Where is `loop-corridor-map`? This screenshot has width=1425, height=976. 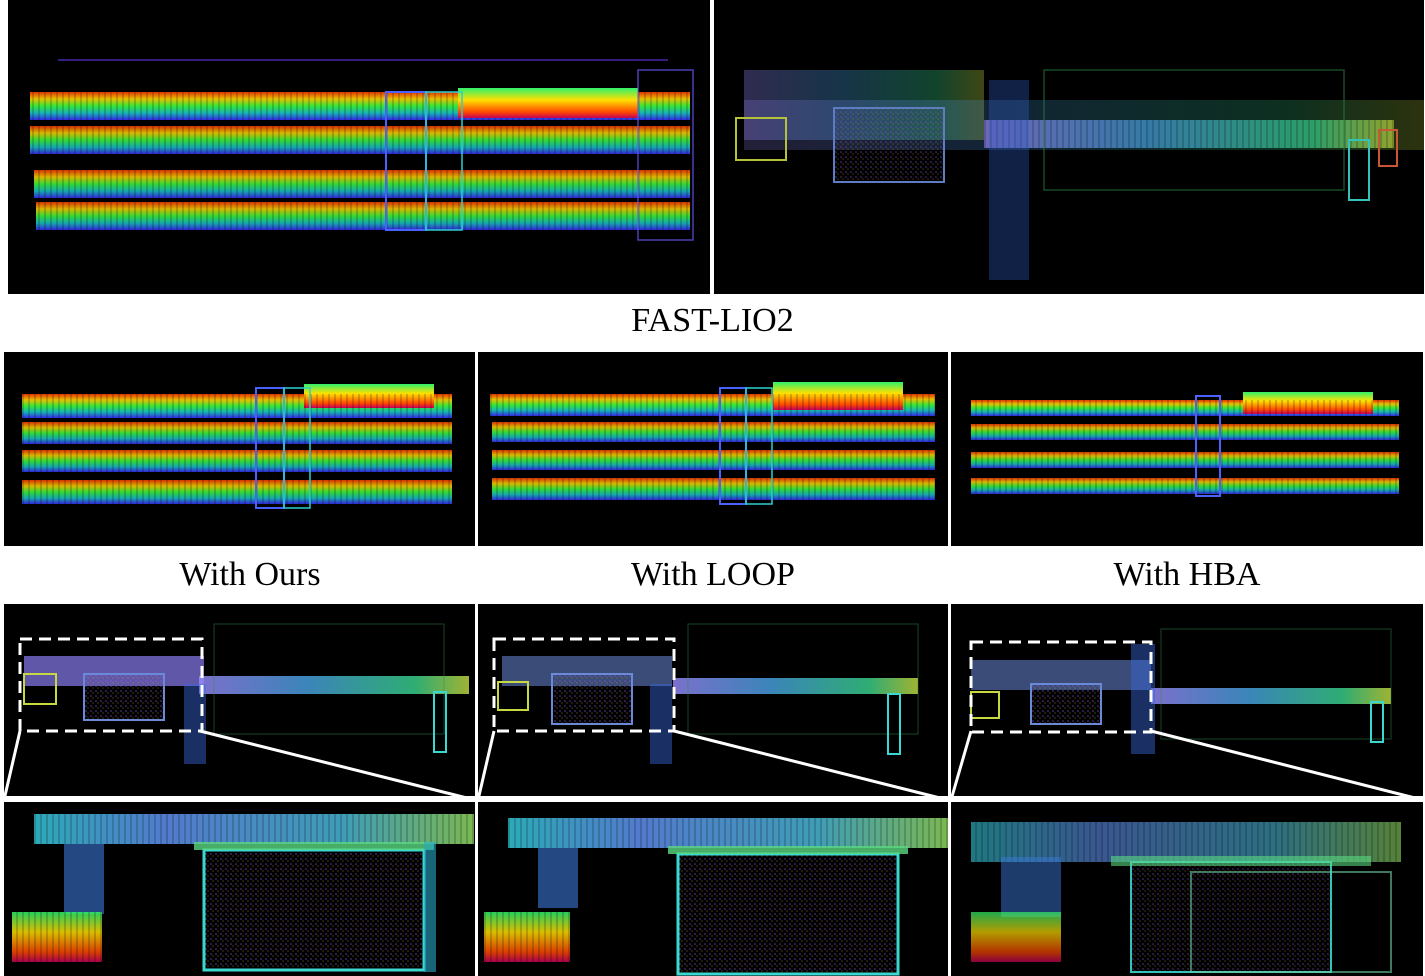 loop-corridor-map is located at coordinates (713, 449).